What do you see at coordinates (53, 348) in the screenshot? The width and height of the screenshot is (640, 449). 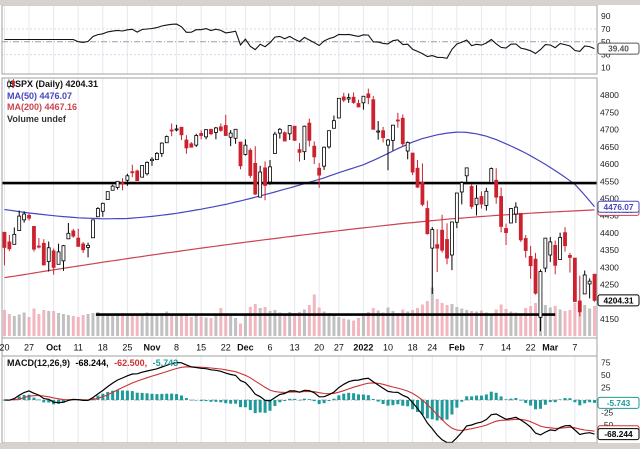 I see `date-tick-label: Oct` at bounding box center [53, 348].